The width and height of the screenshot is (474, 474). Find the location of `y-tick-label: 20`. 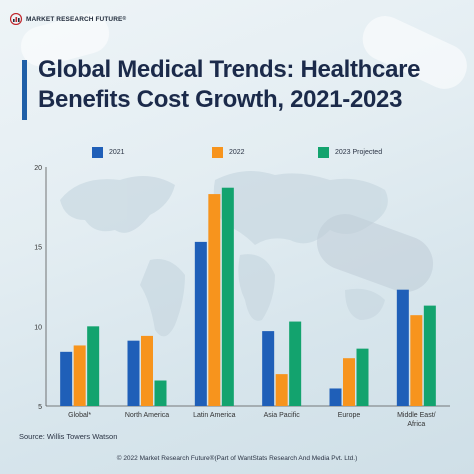

y-tick-label: 20 is located at coordinates (38, 168).